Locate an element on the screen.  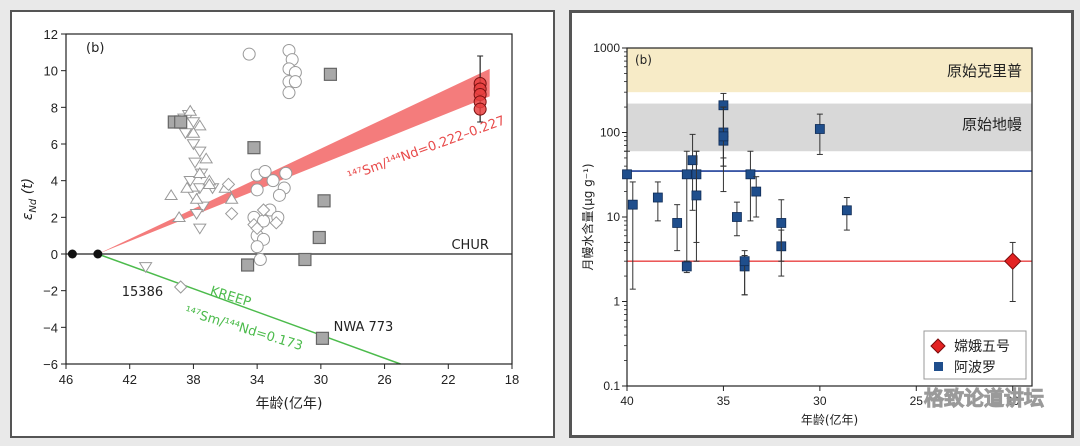
y-tick-label: 2 is located at coordinates (54, 217).